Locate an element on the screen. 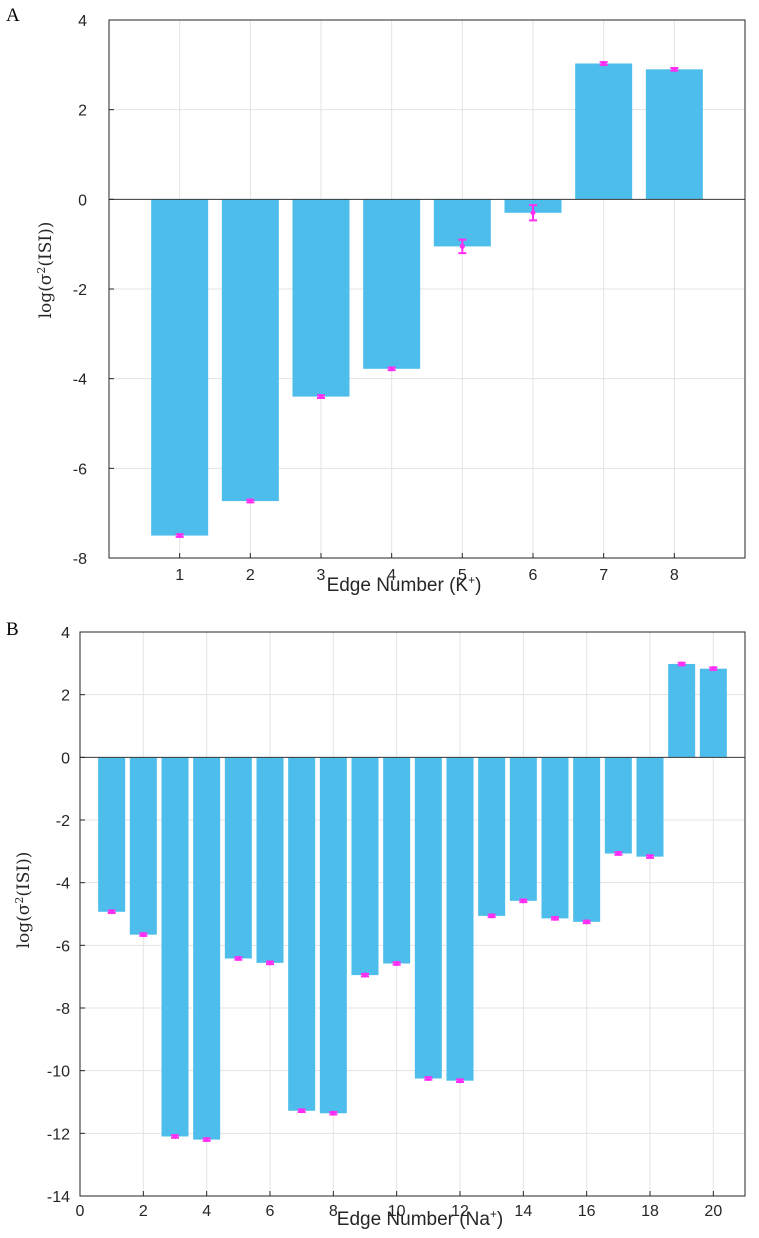 The image size is (759, 1238). panel-b-y-tick-label: -12 is located at coordinates (58, 1134).